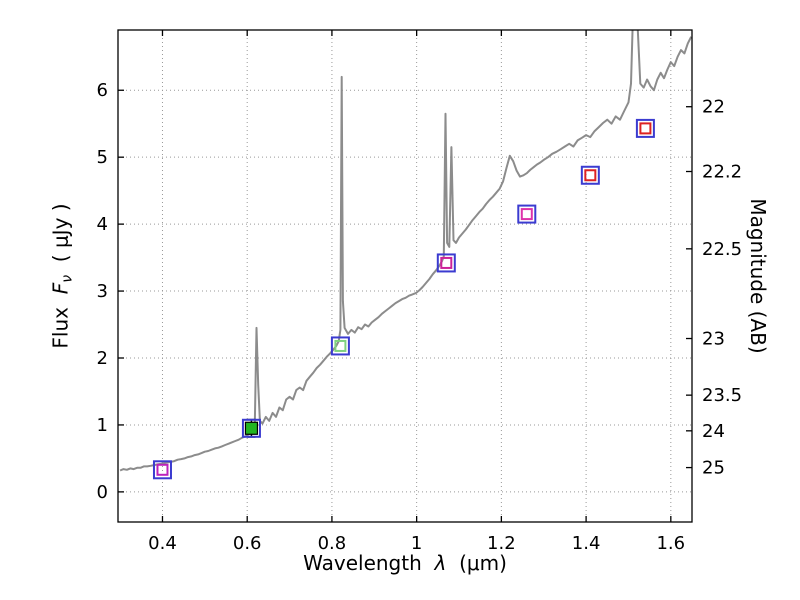 The height and width of the screenshot is (600, 800). What do you see at coordinates (102, 224) in the screenshot?
I see `flux-tick-label: 4` at bounding box center [102, 224].